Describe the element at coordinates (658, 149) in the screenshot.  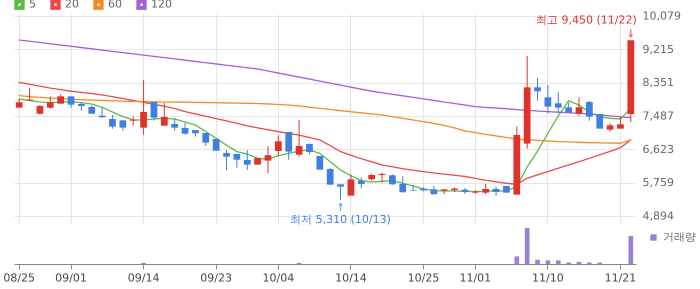
I see `y-tick-label: 6,623` at that location.